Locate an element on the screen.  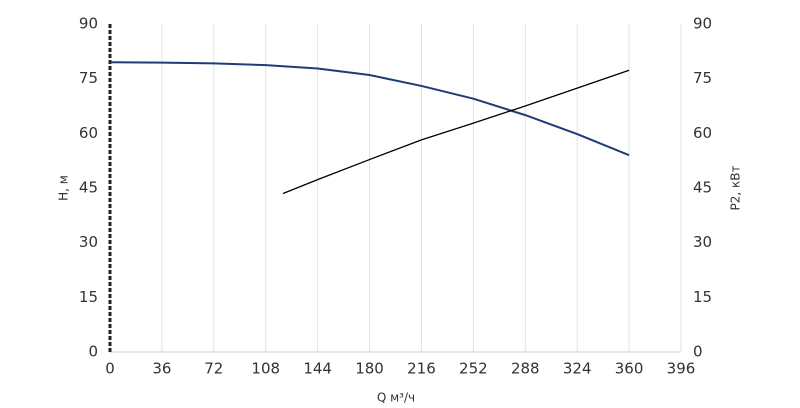
y-tick-label: 75 is located at coordinates (88, 78).